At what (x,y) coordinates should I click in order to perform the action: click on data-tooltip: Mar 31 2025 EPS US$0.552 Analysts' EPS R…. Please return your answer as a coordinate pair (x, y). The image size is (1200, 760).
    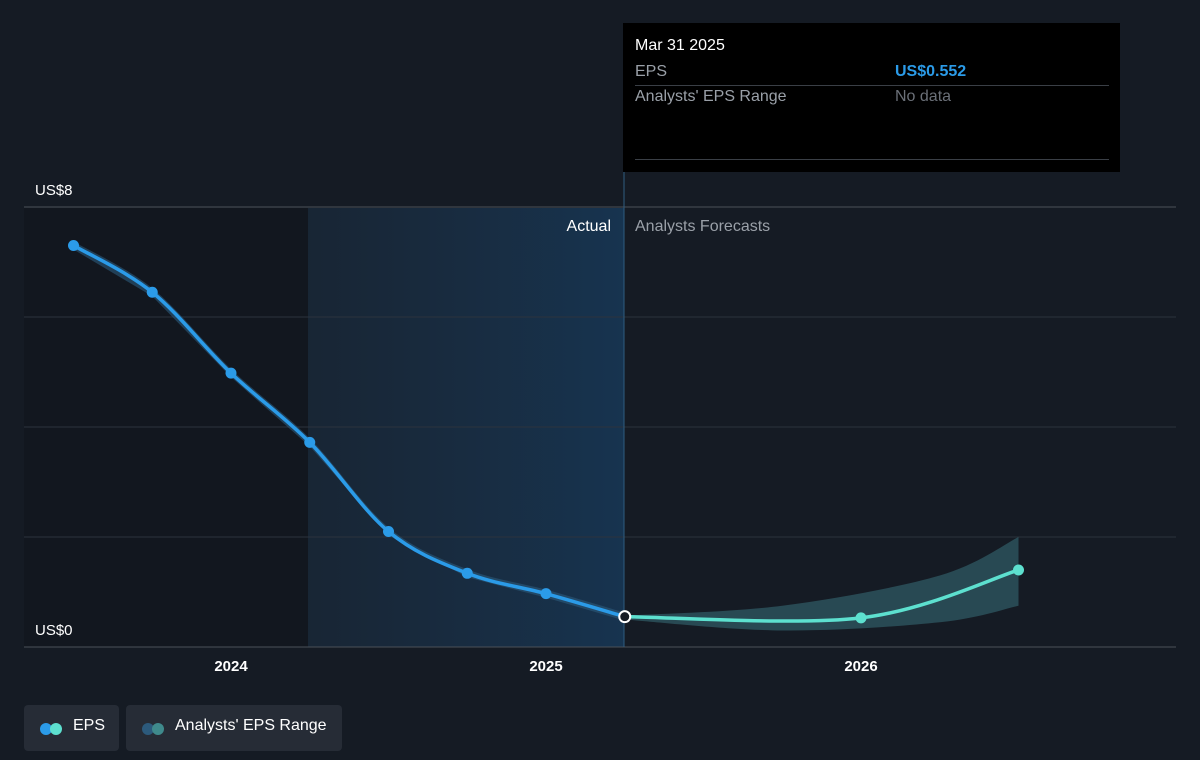
    Looking at the image, I should click on (871, 97).